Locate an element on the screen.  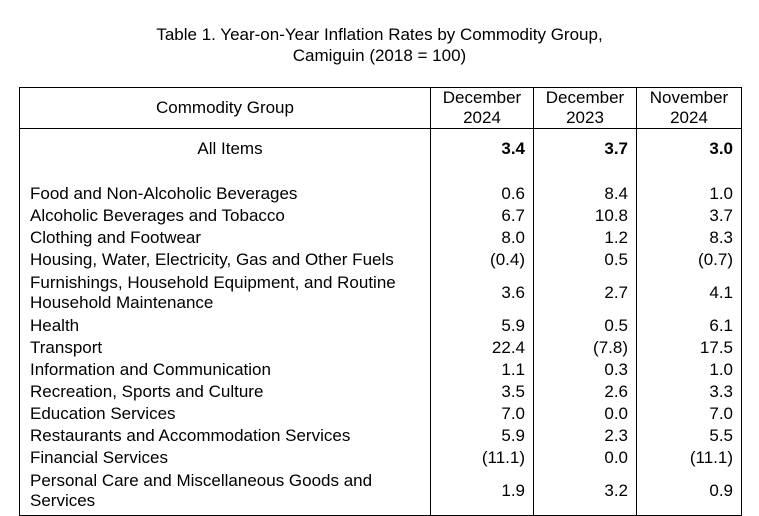
header-november-2024-line2: 2024 is located at coordinates (689, 117).